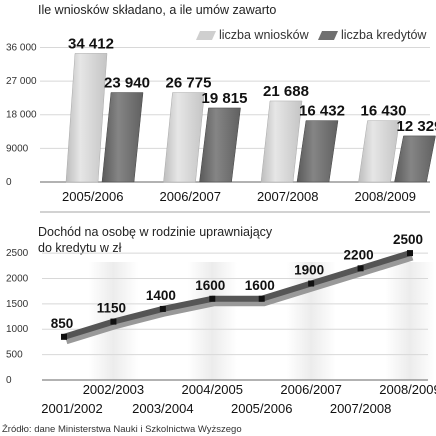 This screenshot has width=436, height=436. What do you see at coordinates (360, 408) in the screenshot?
I see `line-x-label: 2007/2008` at bounding box center [360, 408].